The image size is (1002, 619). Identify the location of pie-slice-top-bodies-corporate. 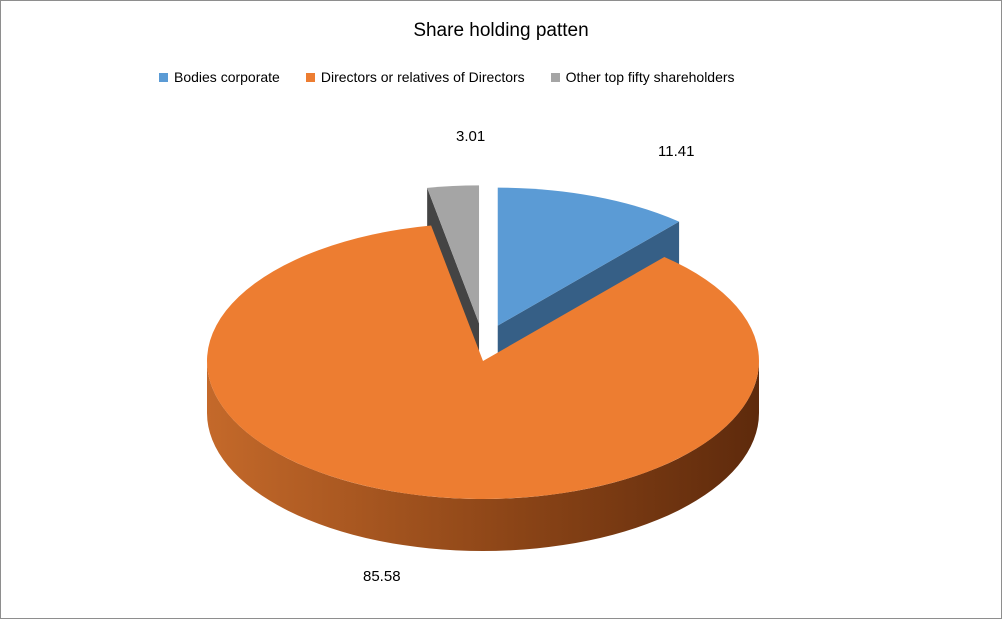
(588, 256).